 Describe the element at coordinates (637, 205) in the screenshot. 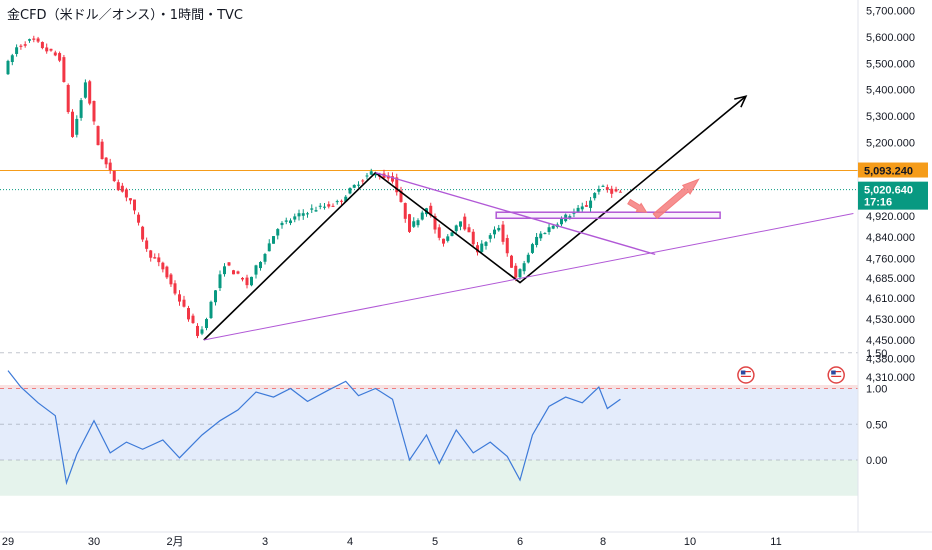

I see `pullback-arrow` at that location.